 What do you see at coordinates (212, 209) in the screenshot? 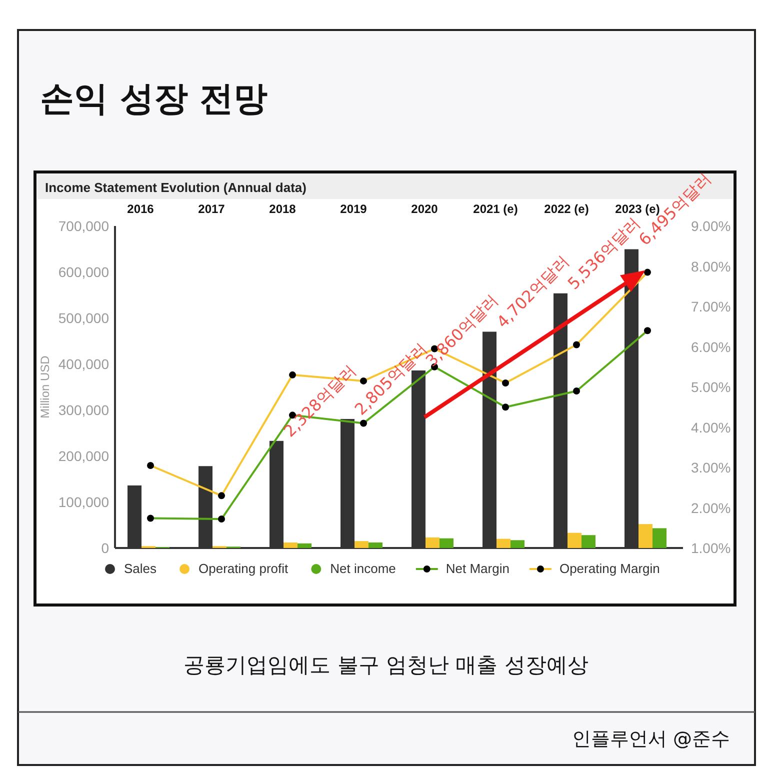
I see `x-tick-label: 2017` at bounding box center [212, 209].